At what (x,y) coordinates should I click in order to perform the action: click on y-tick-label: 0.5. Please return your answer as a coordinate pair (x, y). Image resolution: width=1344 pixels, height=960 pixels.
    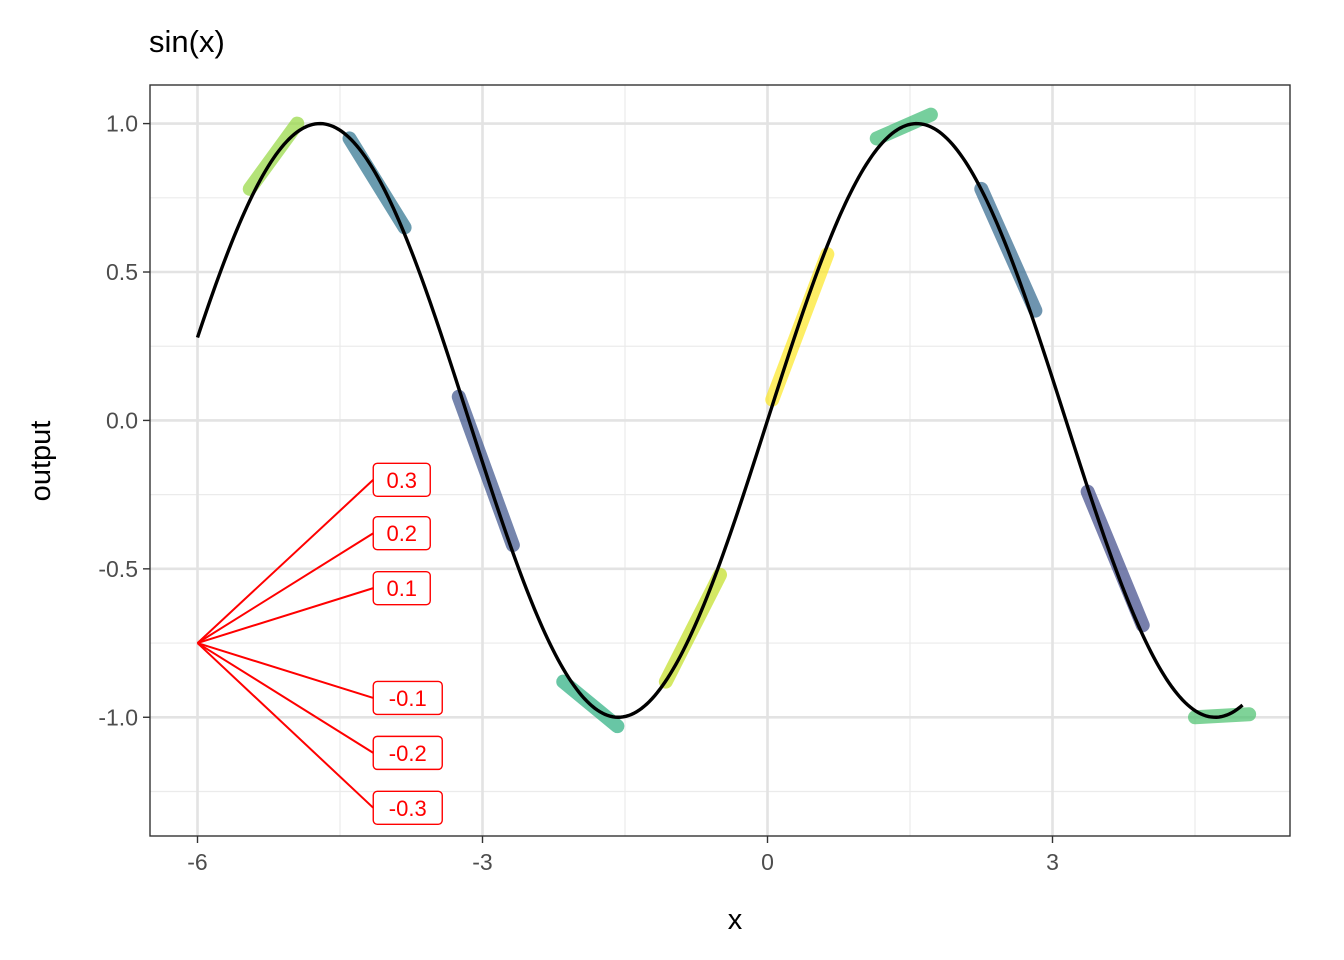
    Looking at the image, I should click on (122, 272).